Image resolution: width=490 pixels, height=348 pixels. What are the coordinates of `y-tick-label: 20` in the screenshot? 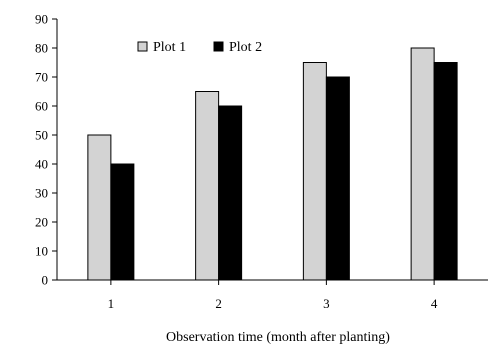 It's located at (41, 222).